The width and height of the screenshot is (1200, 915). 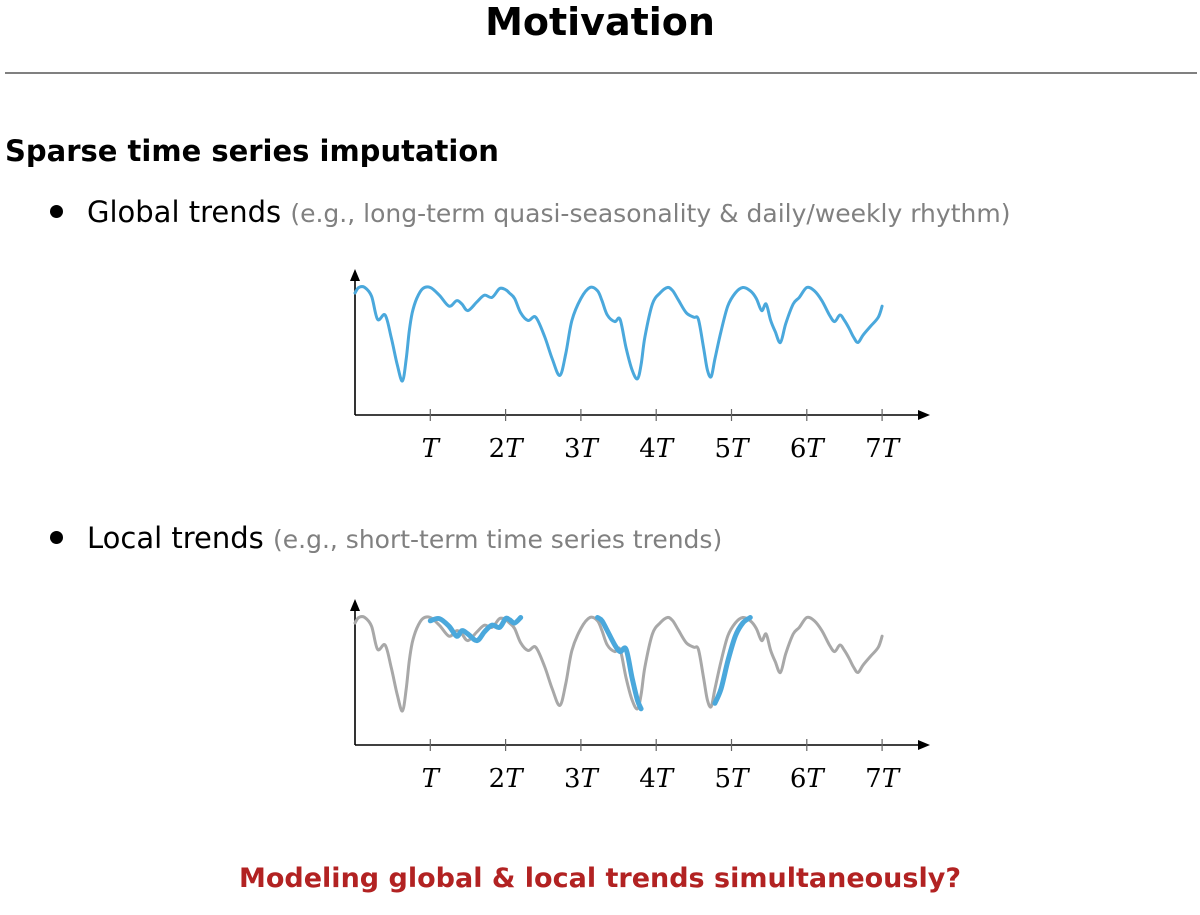 What do you see at coordinates (252, 151) in the screenshot?
I see `section-heading: Sparse time series imputation` at bounding box center [252, 151].